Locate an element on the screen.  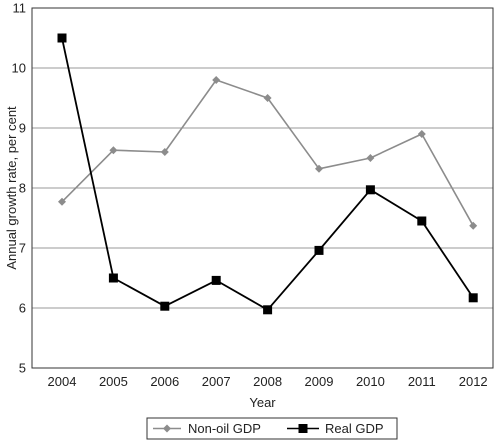
y-tick-label: 10 is located at coordinates (19, 68).